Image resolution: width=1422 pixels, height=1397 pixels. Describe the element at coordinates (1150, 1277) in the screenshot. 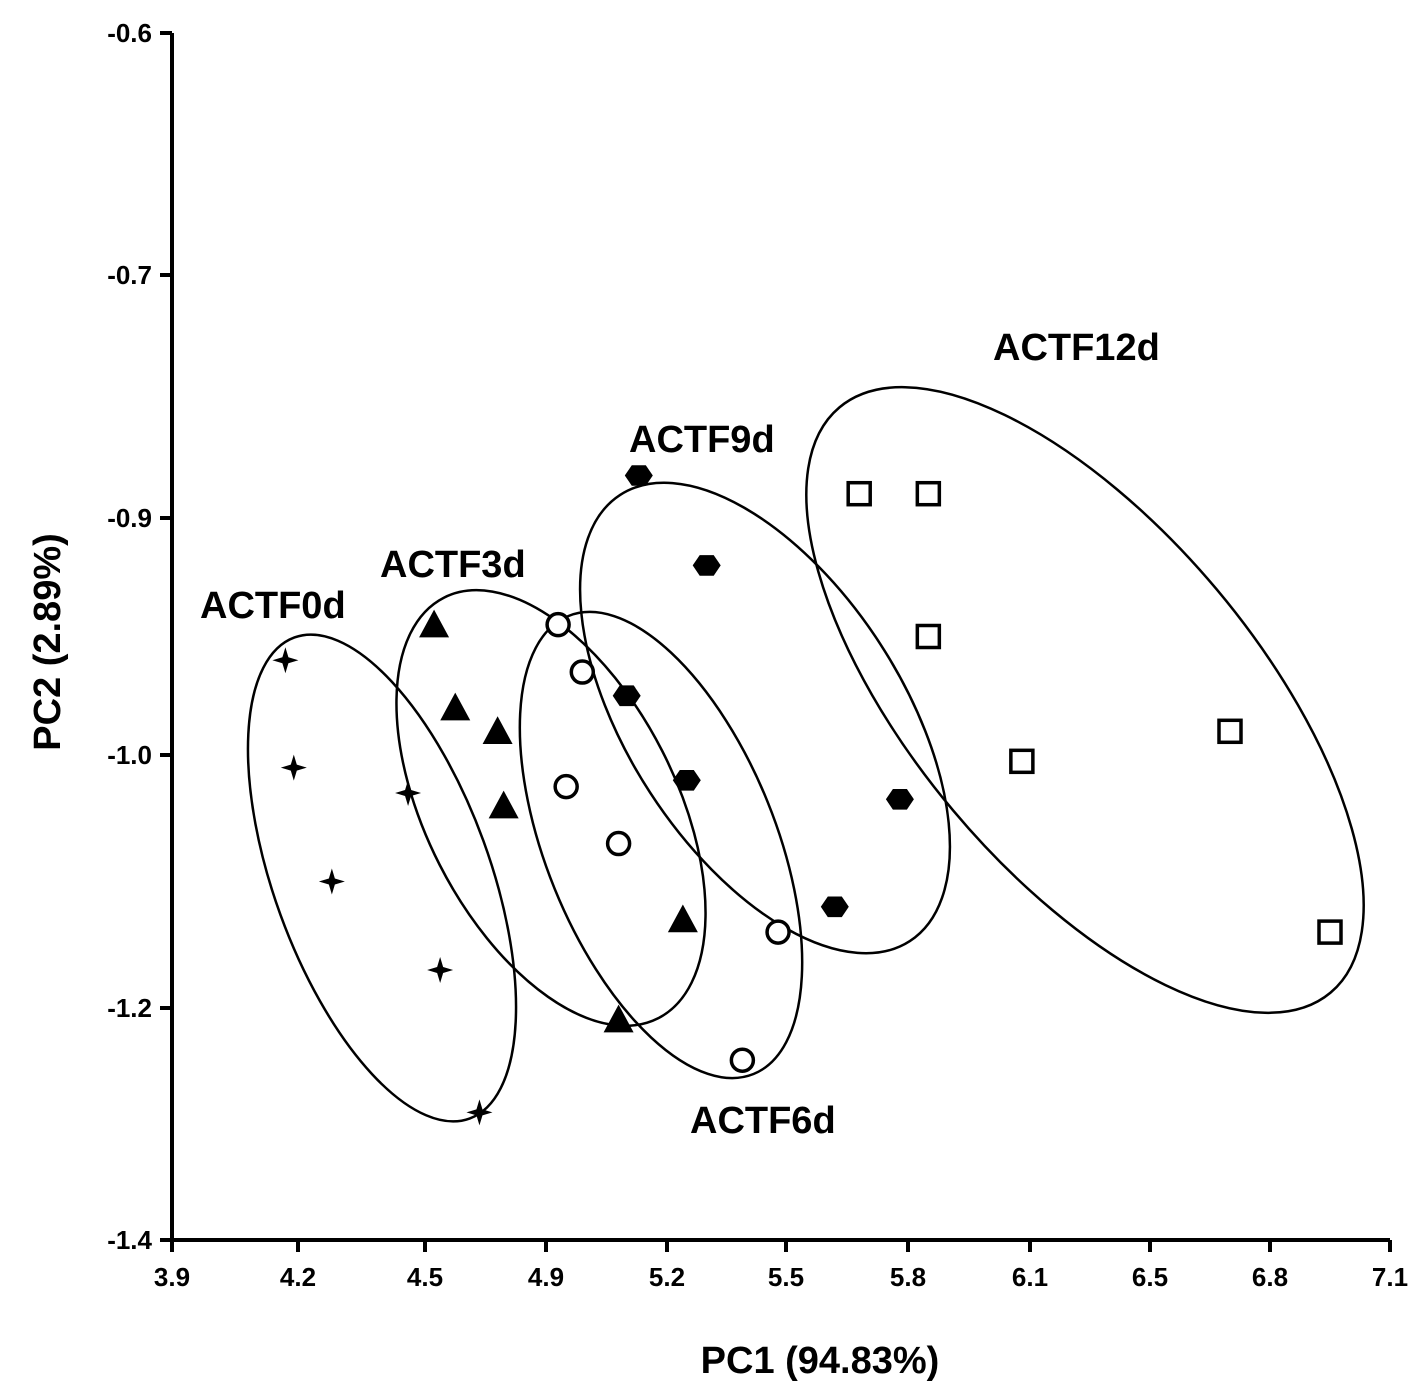

I see `x-tick-label: 6.5` at that location.